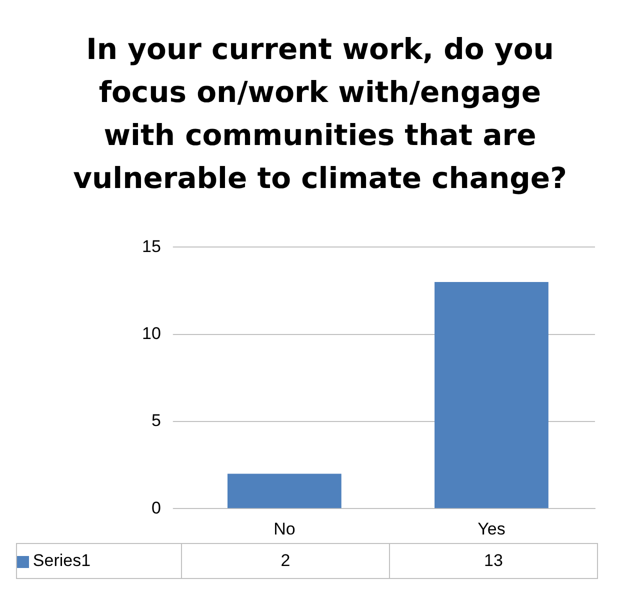 Image resolution: width=633 pixels, height=592 pixels. What do you see at coordinates (151, 246) in the screenshot?
I see `y-tick-label: 15` at bounding box center [151, 246].